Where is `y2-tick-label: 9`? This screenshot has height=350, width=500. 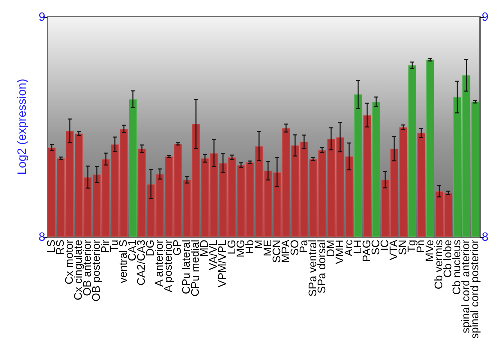 y2-tick-label: 9 is located at coordinates (485, 17).